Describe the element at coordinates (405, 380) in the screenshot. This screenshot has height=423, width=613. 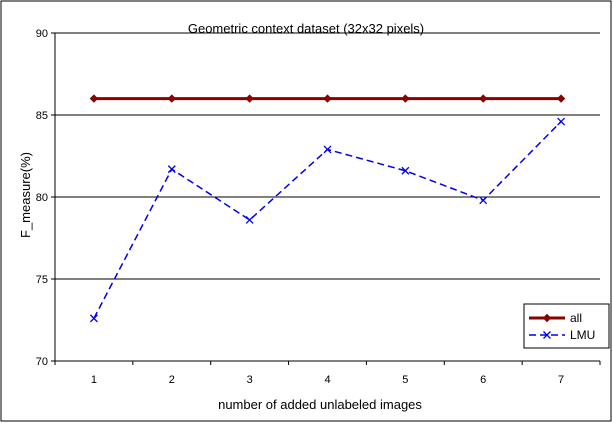
I see `x-tick-label-5: 5` at that location.